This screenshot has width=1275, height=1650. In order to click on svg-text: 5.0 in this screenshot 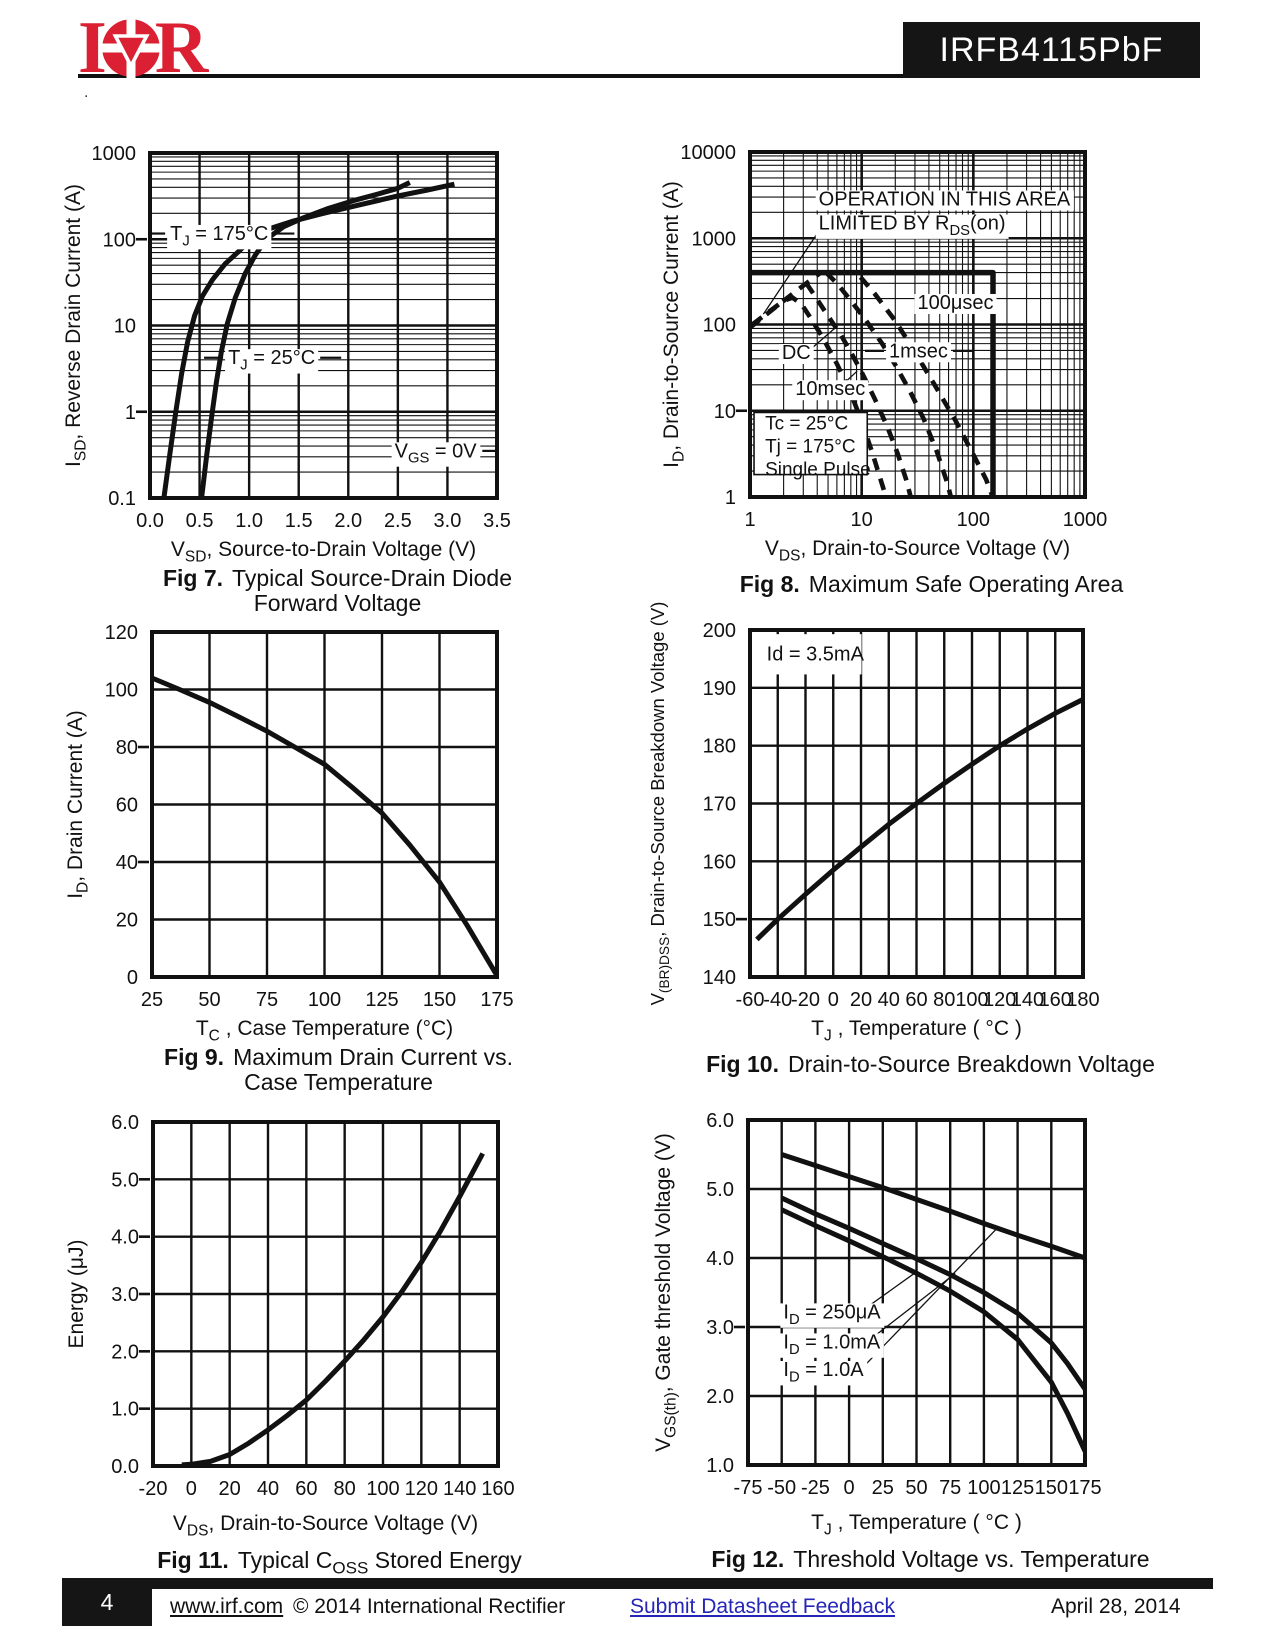, I will do `click(720, 1190)`.